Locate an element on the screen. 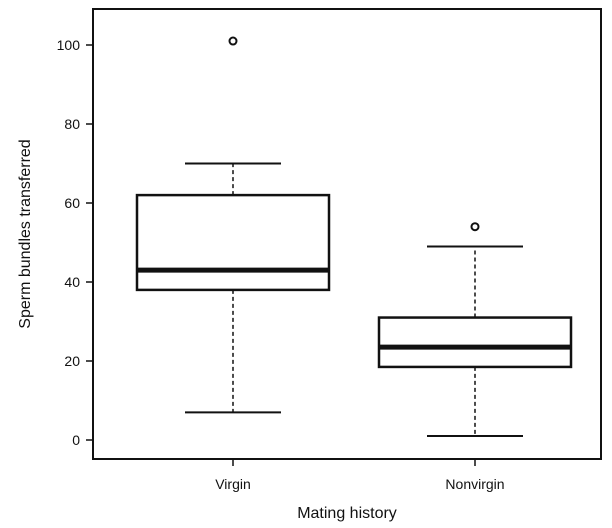 The height and width of the screenshot is (528, 612). x-tick-label: Virgin is located at coordinates (233, 484).